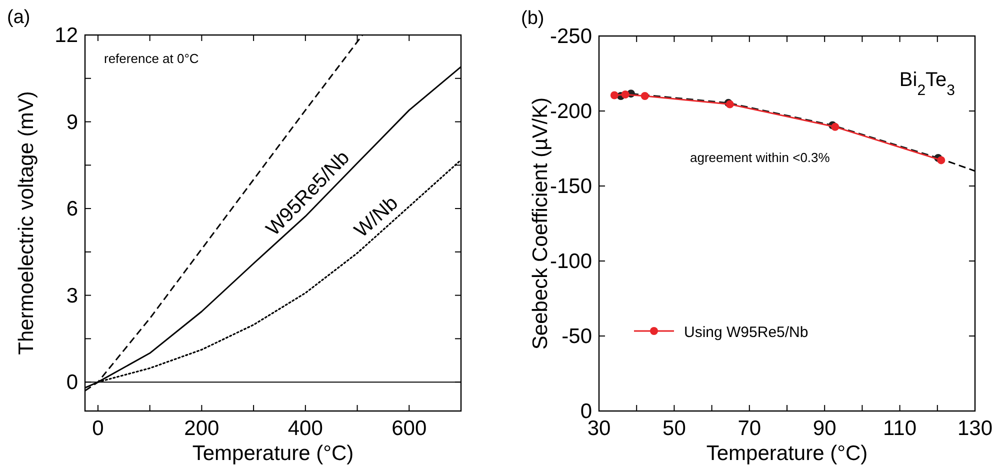  What do you see at coordinates (151, 58) in the screenshot?
I see `annotation: reference at 0°C` at bounding box center [151, 58].